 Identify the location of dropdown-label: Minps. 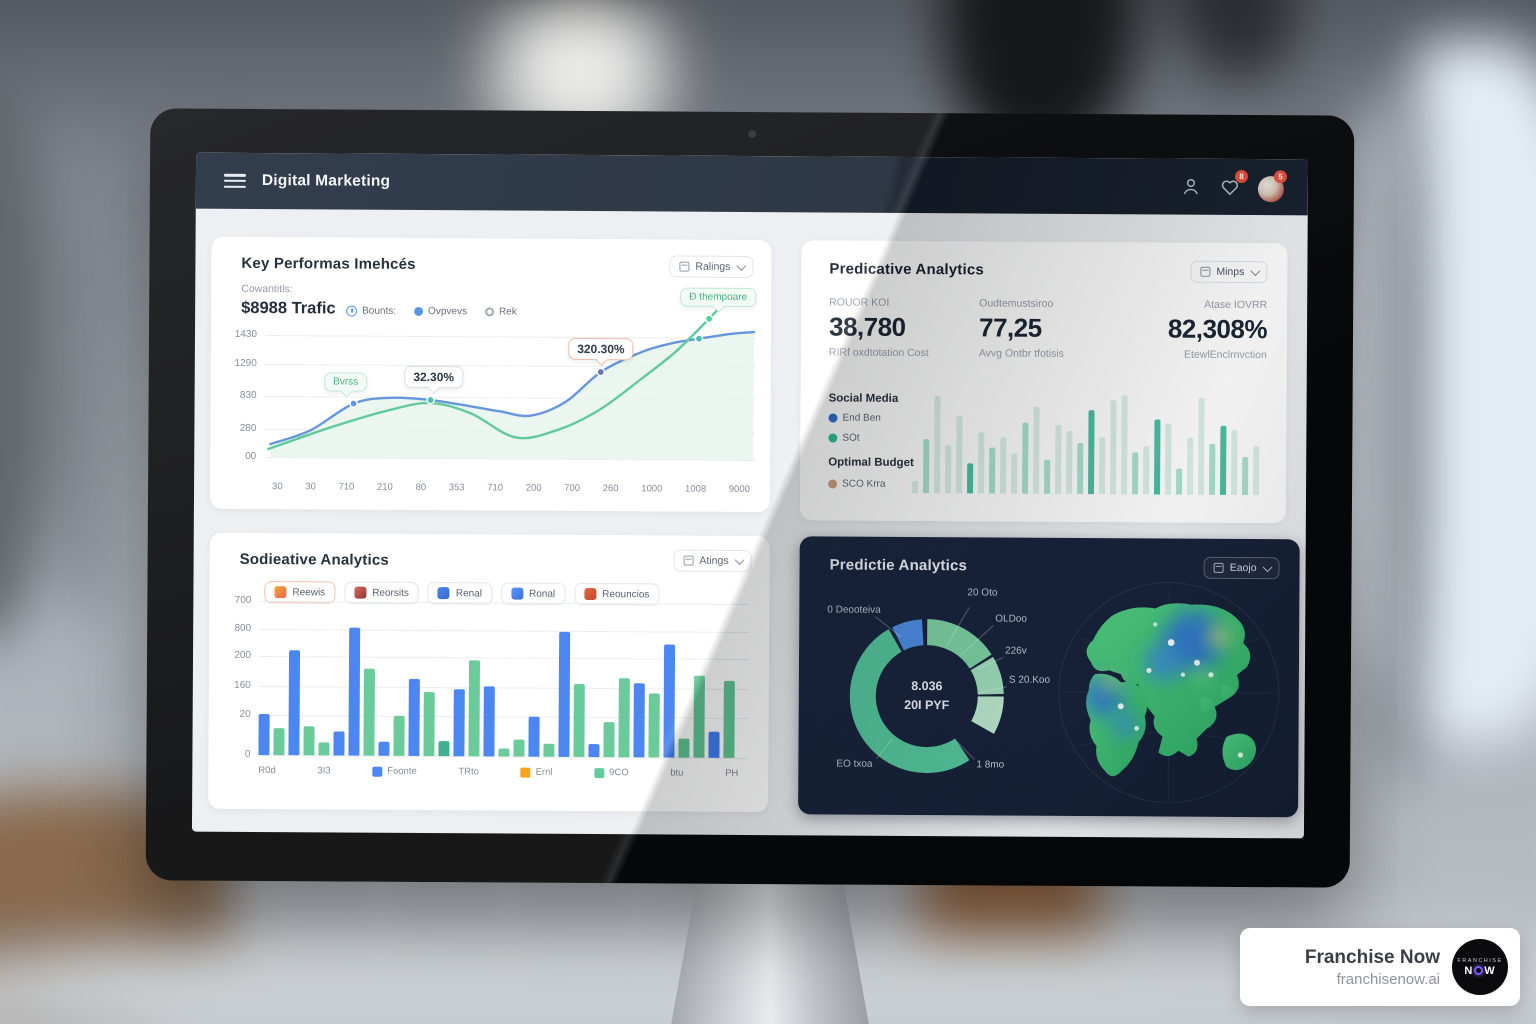
(1230, 272).